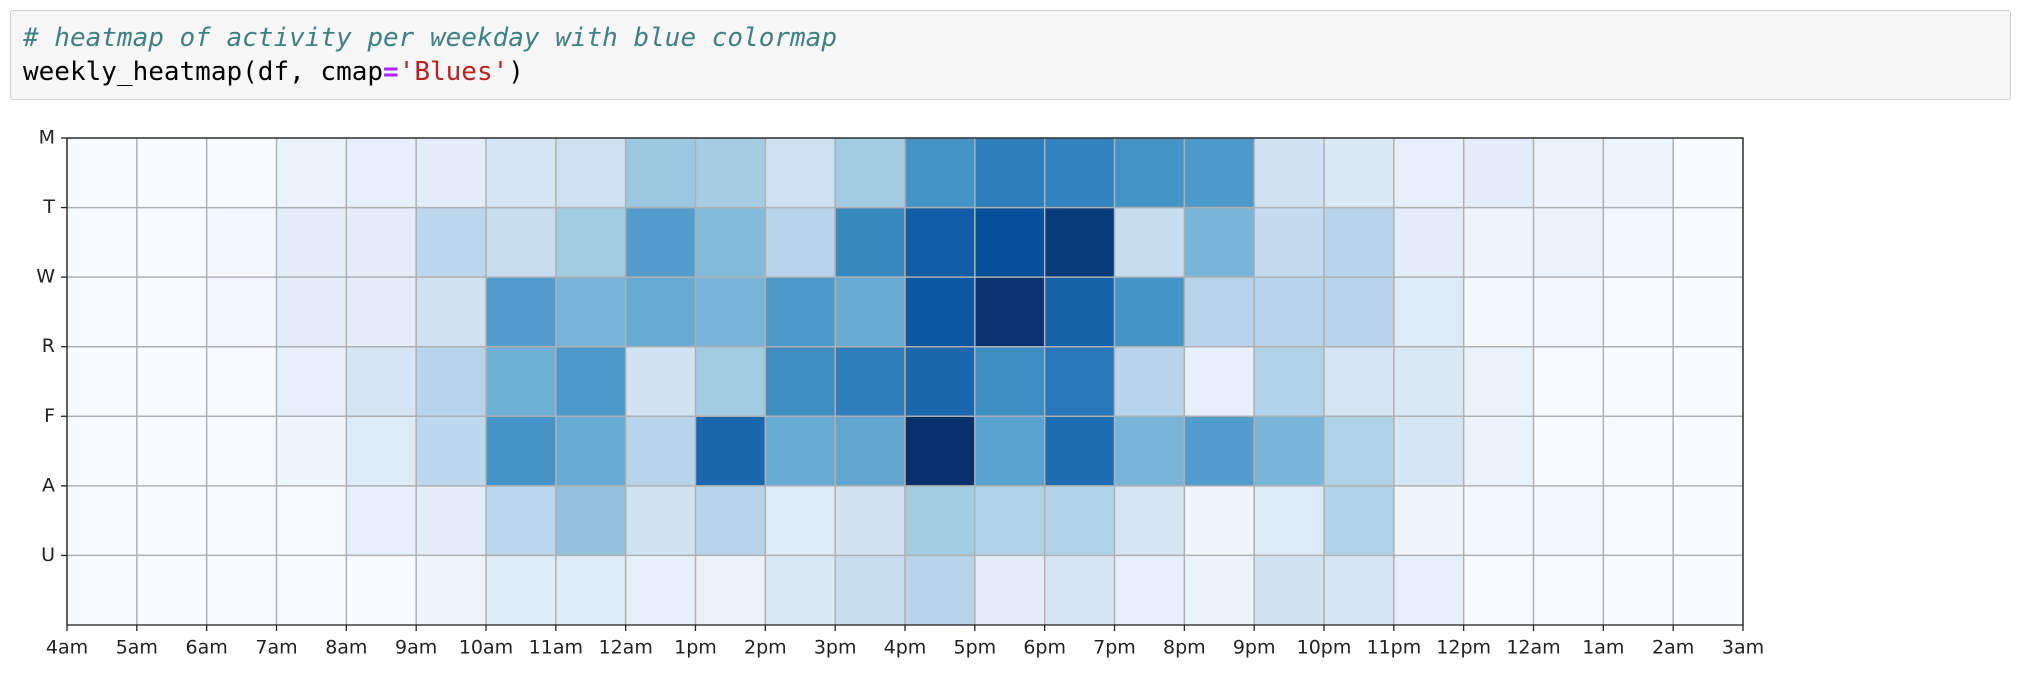  I want to click on x-tick-label: 1pm, so click(695, 648).